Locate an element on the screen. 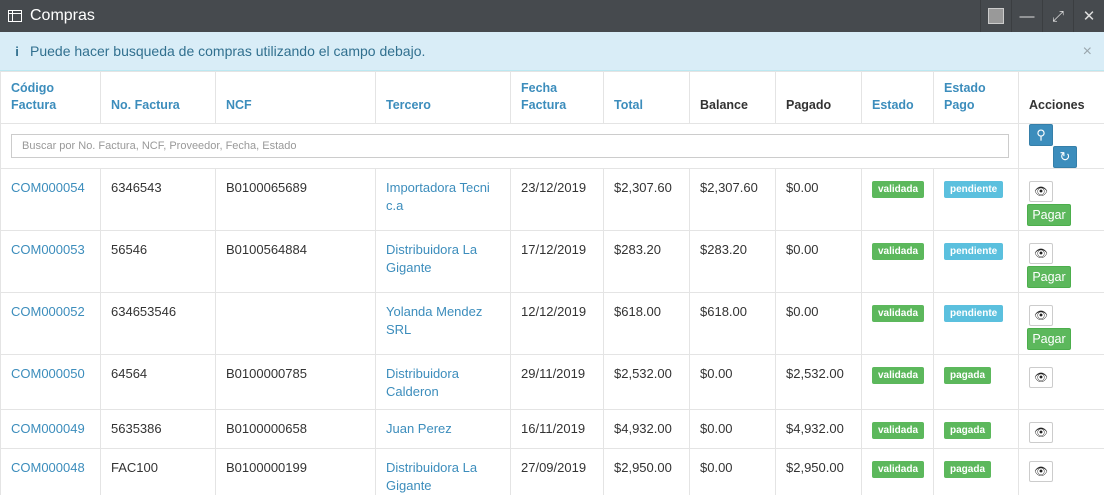  cell-no-factura: 56546 is located at coordinates (158, 261).